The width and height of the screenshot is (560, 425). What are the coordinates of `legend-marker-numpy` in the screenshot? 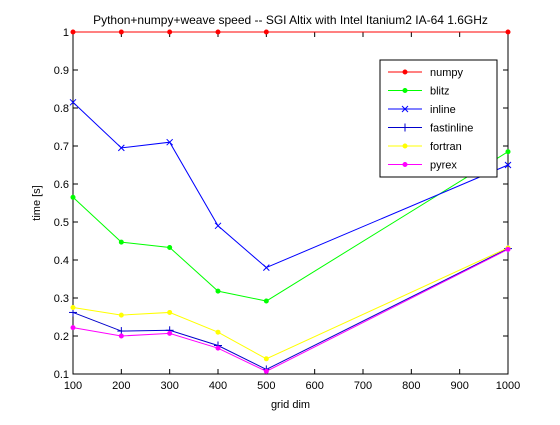 It's located at (405, 72).